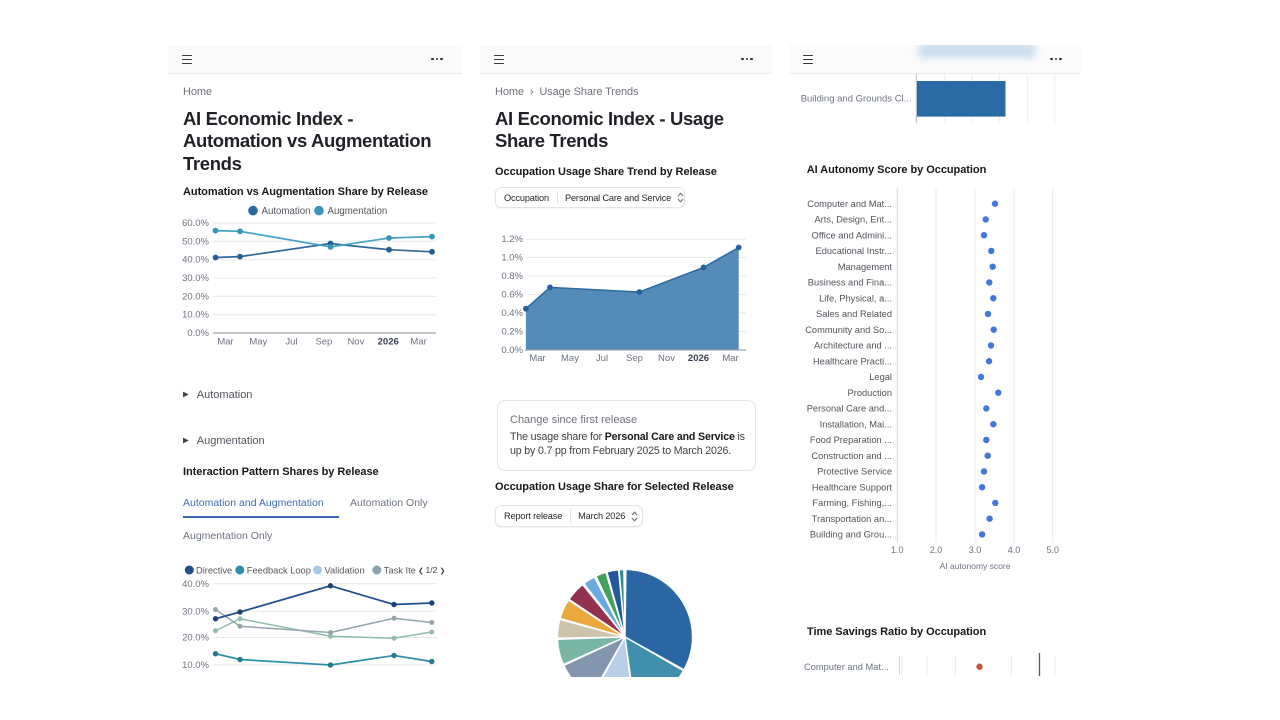  What do you see at coordinates (1014, 550) in the screenshot?
I see `svg-text: 4.0` at bounding box center [1014, 550].